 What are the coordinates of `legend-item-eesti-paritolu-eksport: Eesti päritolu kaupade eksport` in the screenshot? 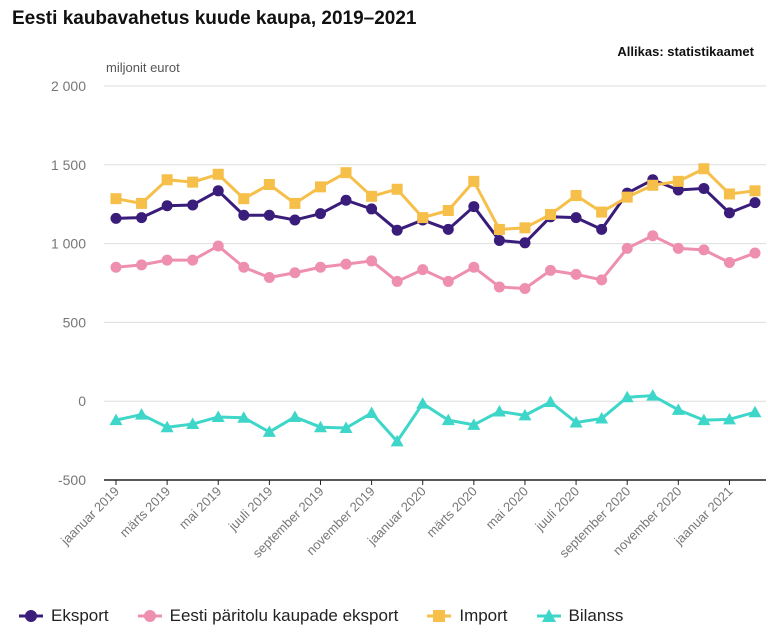 It's located at (267, 616).